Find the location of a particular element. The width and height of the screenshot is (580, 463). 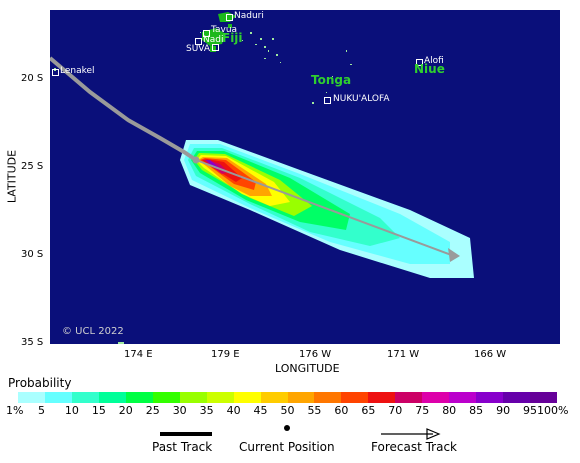

place-label-tavua: Tavua is located at coordinates (224, 30).